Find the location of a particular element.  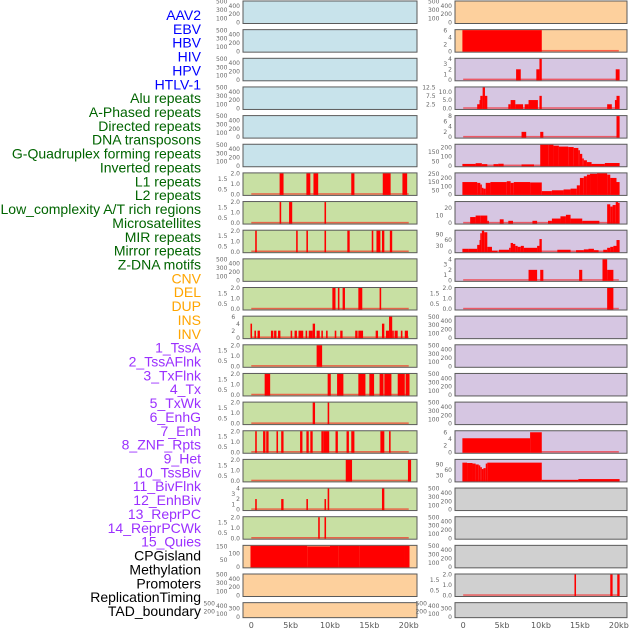

track-label: MIR repeats is located at coordinates (163, 237).